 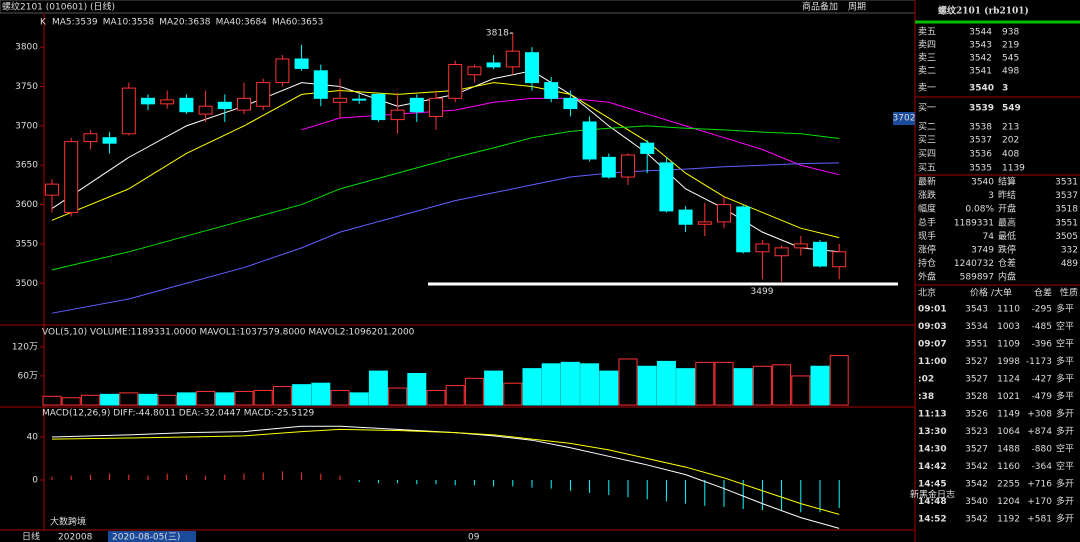 I want to click on title-bar, so click(x=458, y=7).